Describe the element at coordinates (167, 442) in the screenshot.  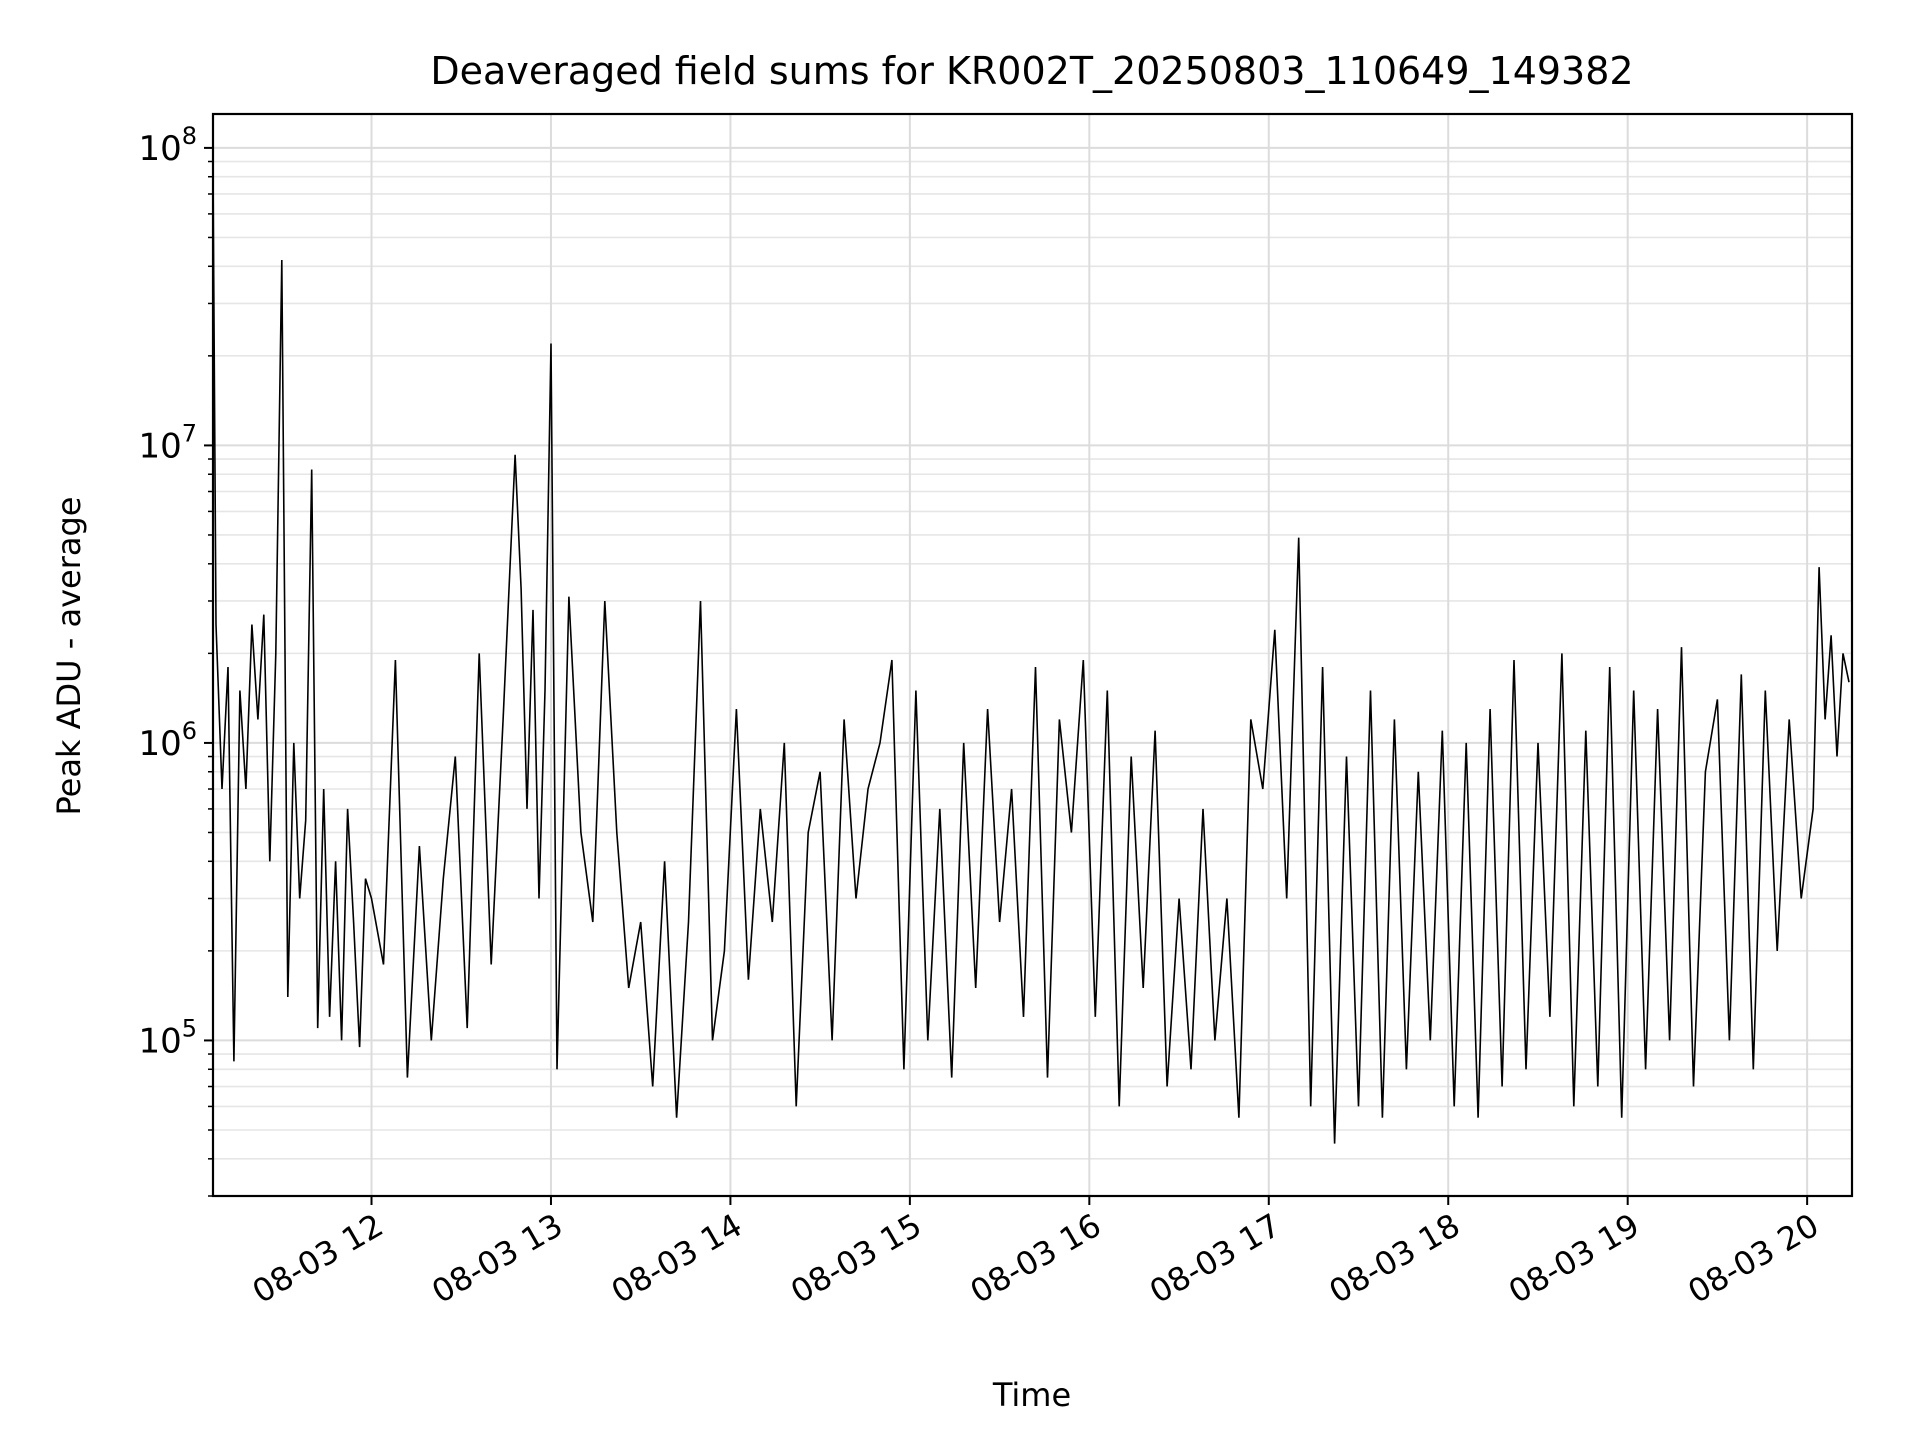
I see `y-tick-label: 10⁷` at that location.